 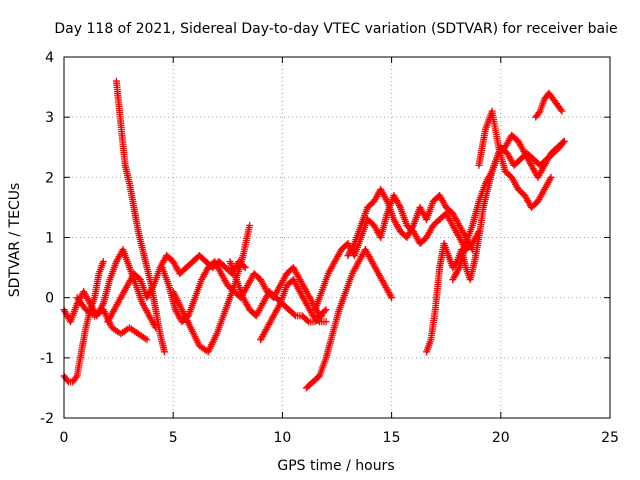 I want to click on y-tick-label: -1, so click(x=47, y=359).